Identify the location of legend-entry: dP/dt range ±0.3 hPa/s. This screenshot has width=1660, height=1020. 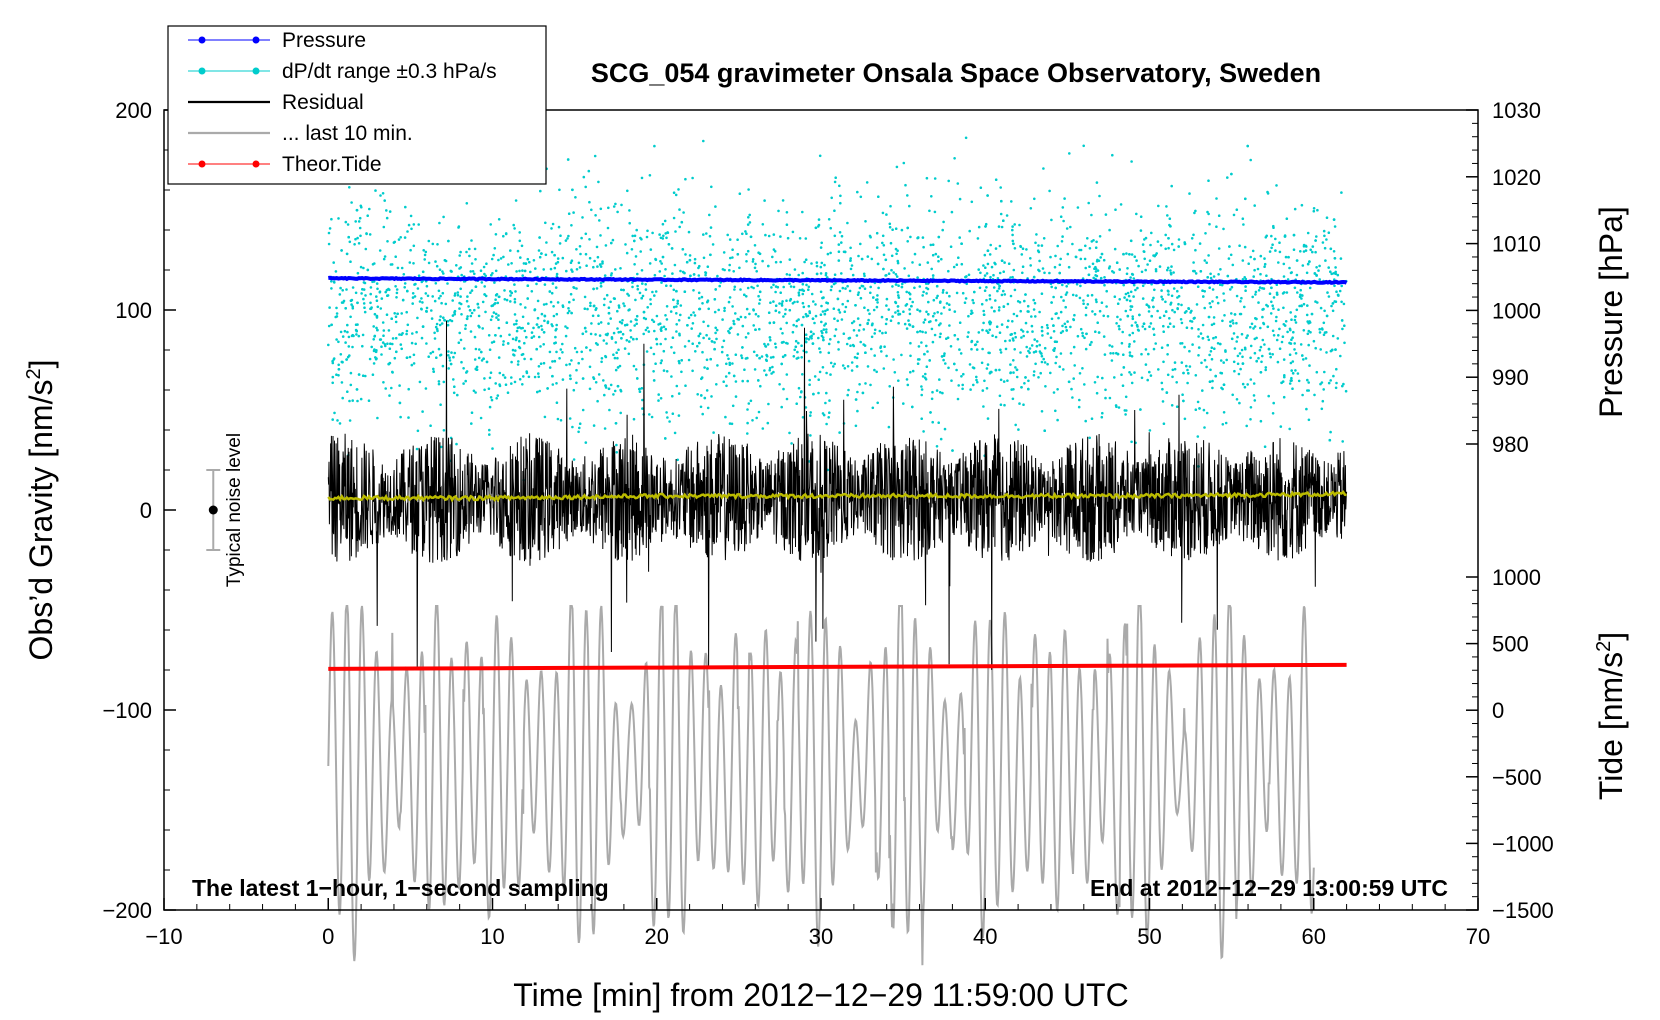
(342, 71).